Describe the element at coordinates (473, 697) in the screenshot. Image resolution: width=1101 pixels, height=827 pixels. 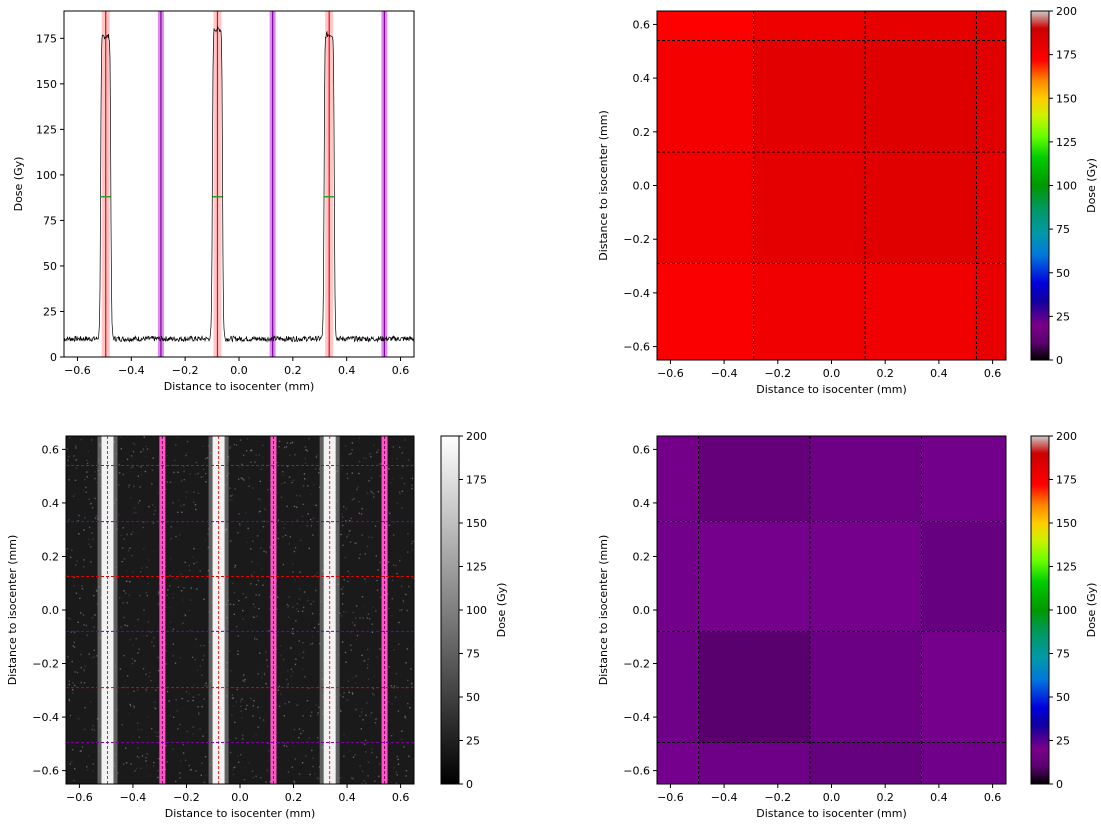
I see `colorbar-tick-label: 50` at that location.